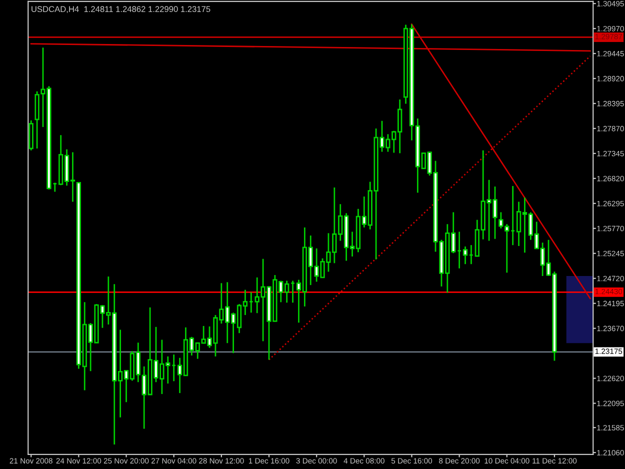 The image size is (625, 469). Describe the element at coordinates (121, 10) in the screenshot. I see `chart-title: USDCAD,H4 1.24811 1.24862 1.22990 1.23175` at that location.